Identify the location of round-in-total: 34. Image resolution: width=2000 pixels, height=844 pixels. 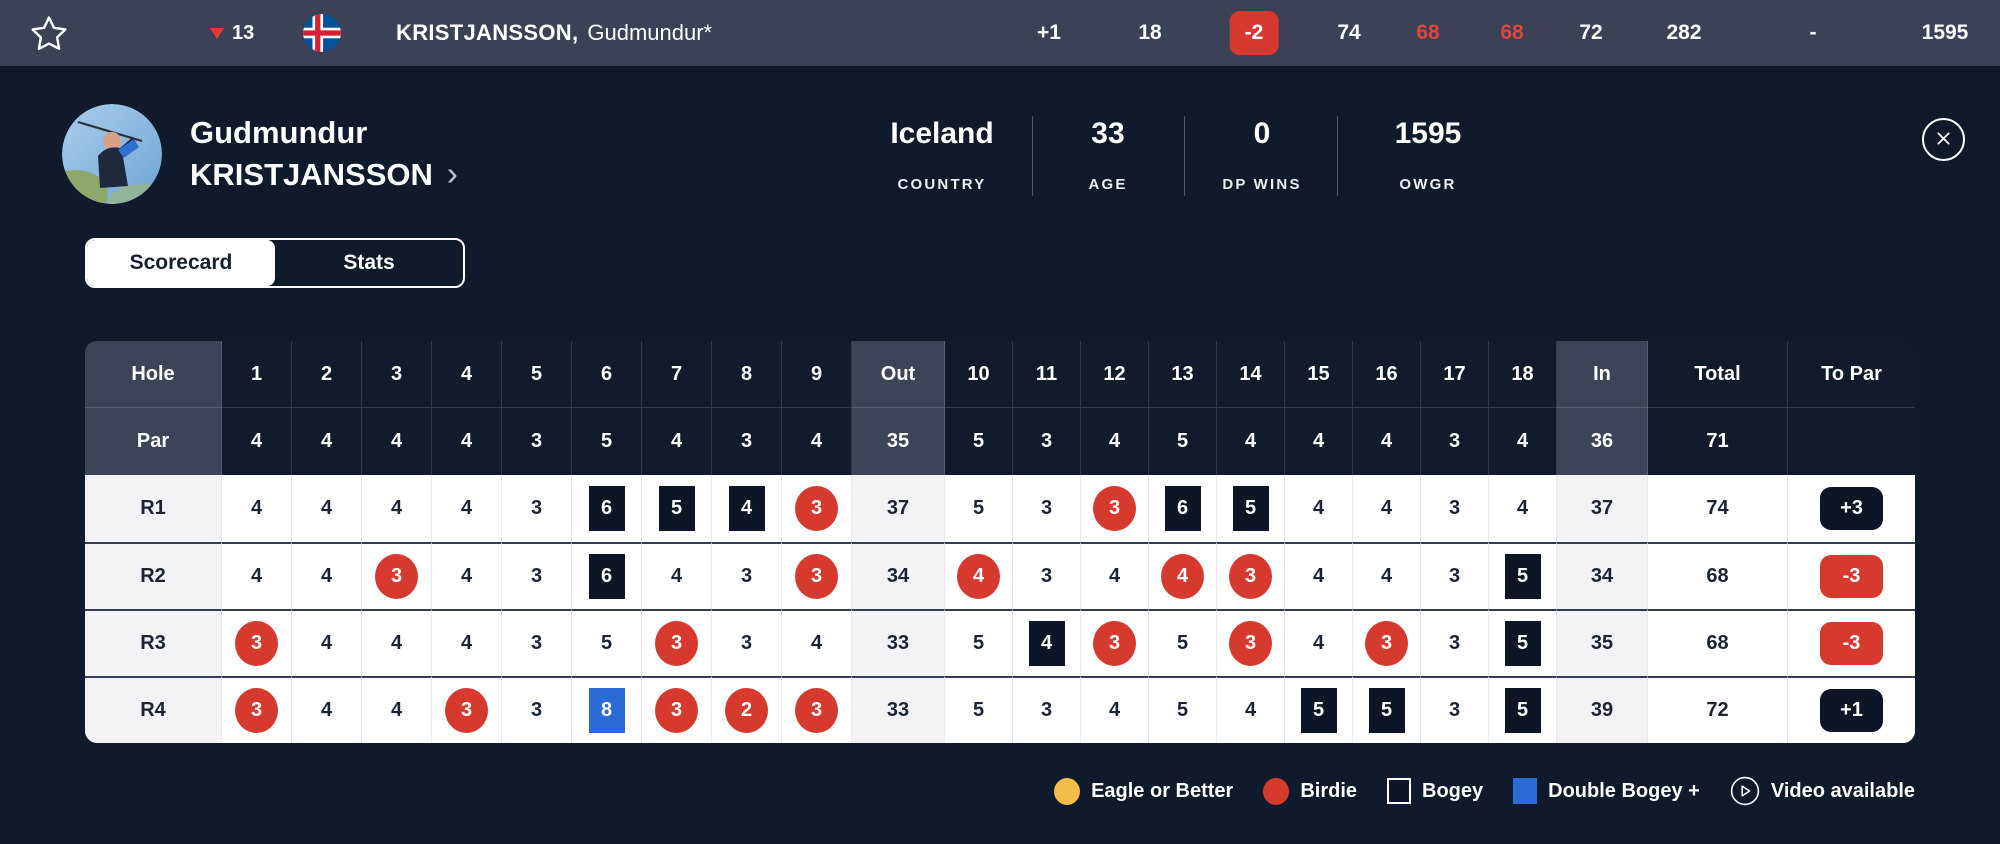
(1602, 575).